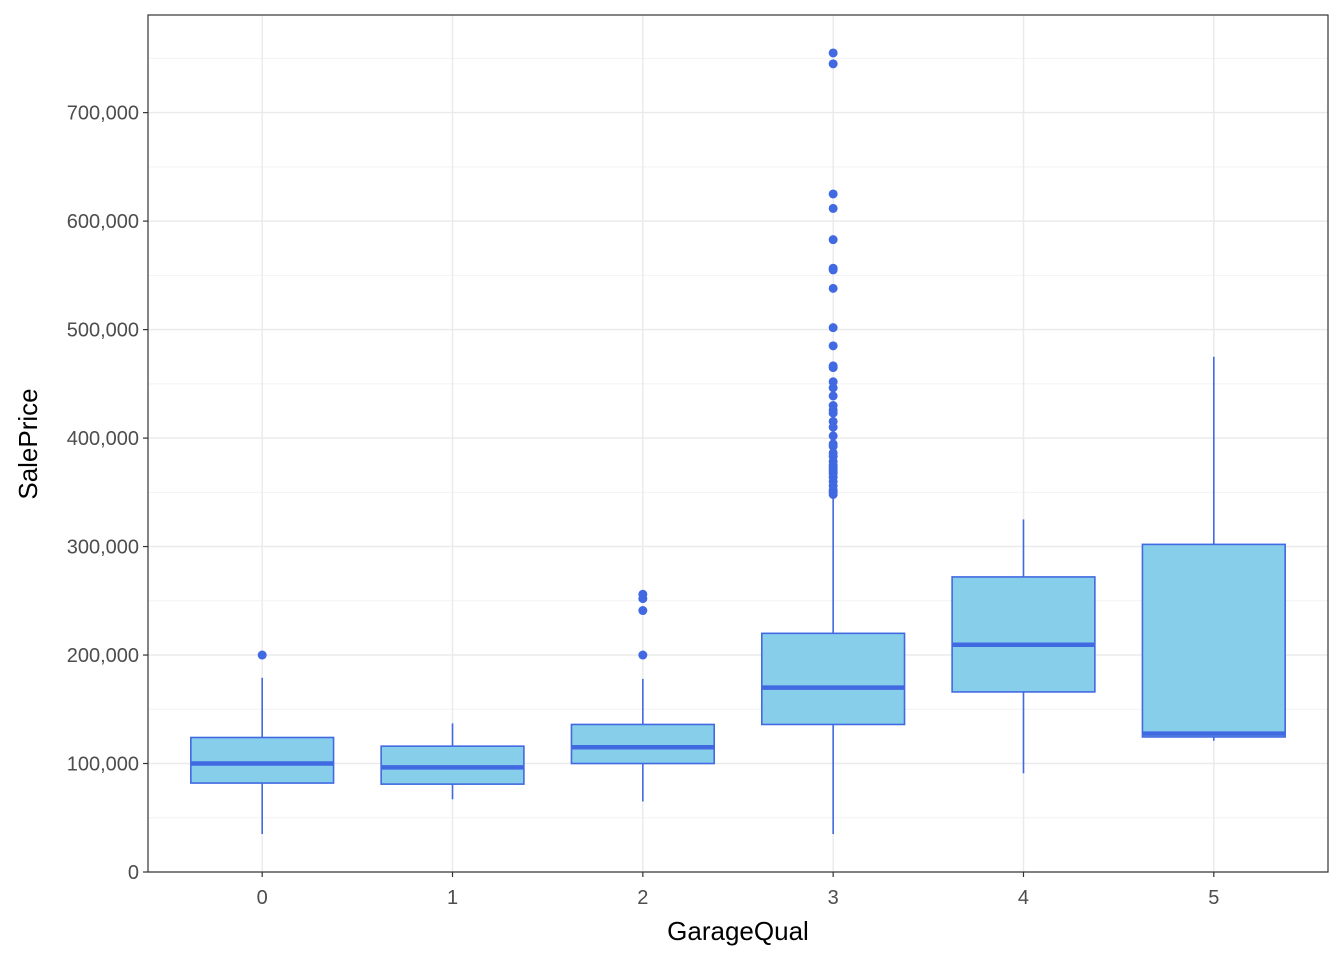  Describe the element at coordinates (833, 898) in the screenshot. I see `x-tick-label: 3` at that location.